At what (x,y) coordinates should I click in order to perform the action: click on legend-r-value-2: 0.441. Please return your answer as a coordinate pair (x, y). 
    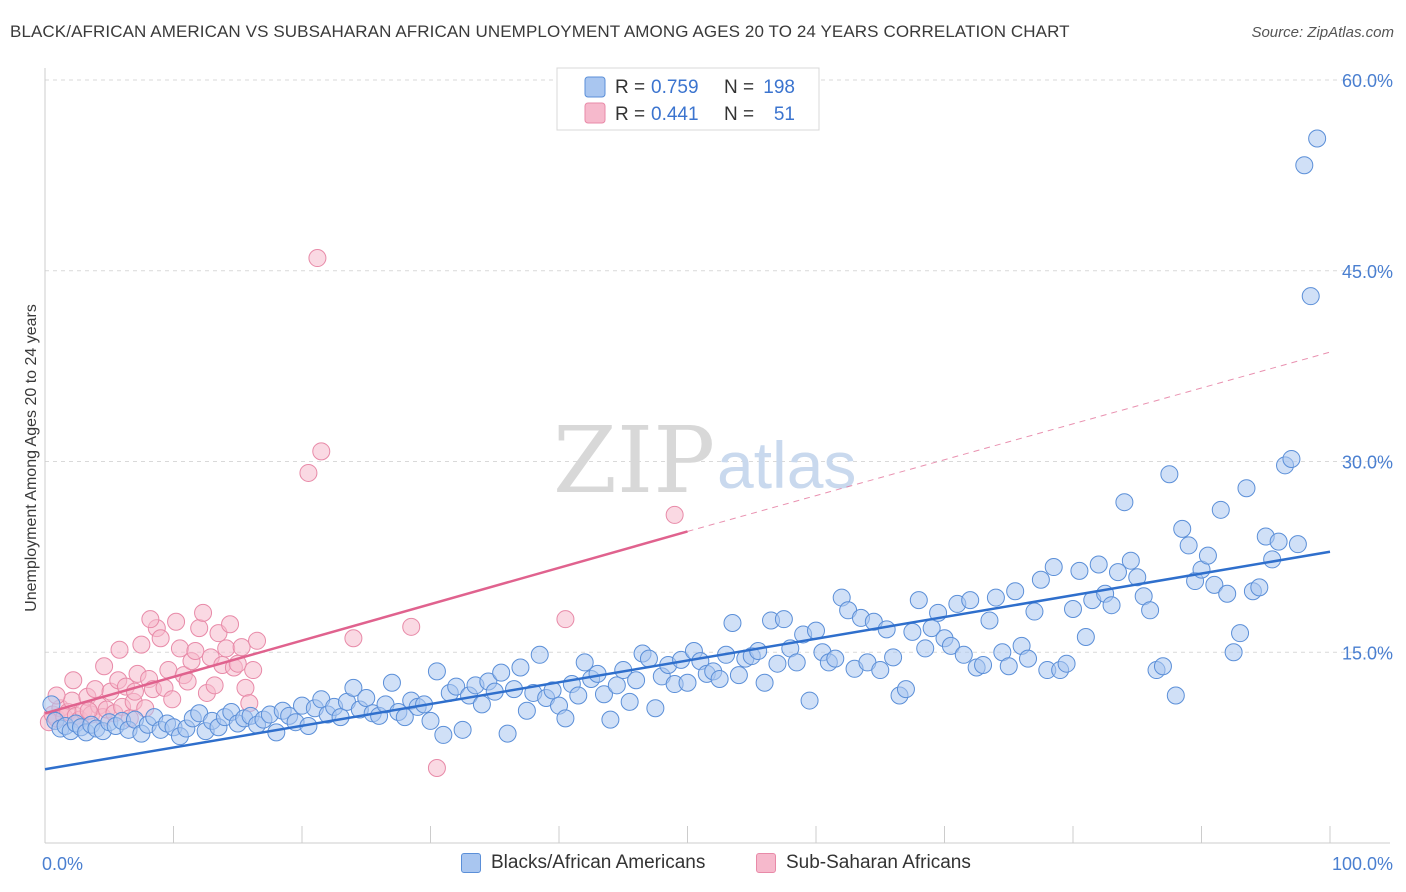
    Looking at the image, I should click on (675, 114).